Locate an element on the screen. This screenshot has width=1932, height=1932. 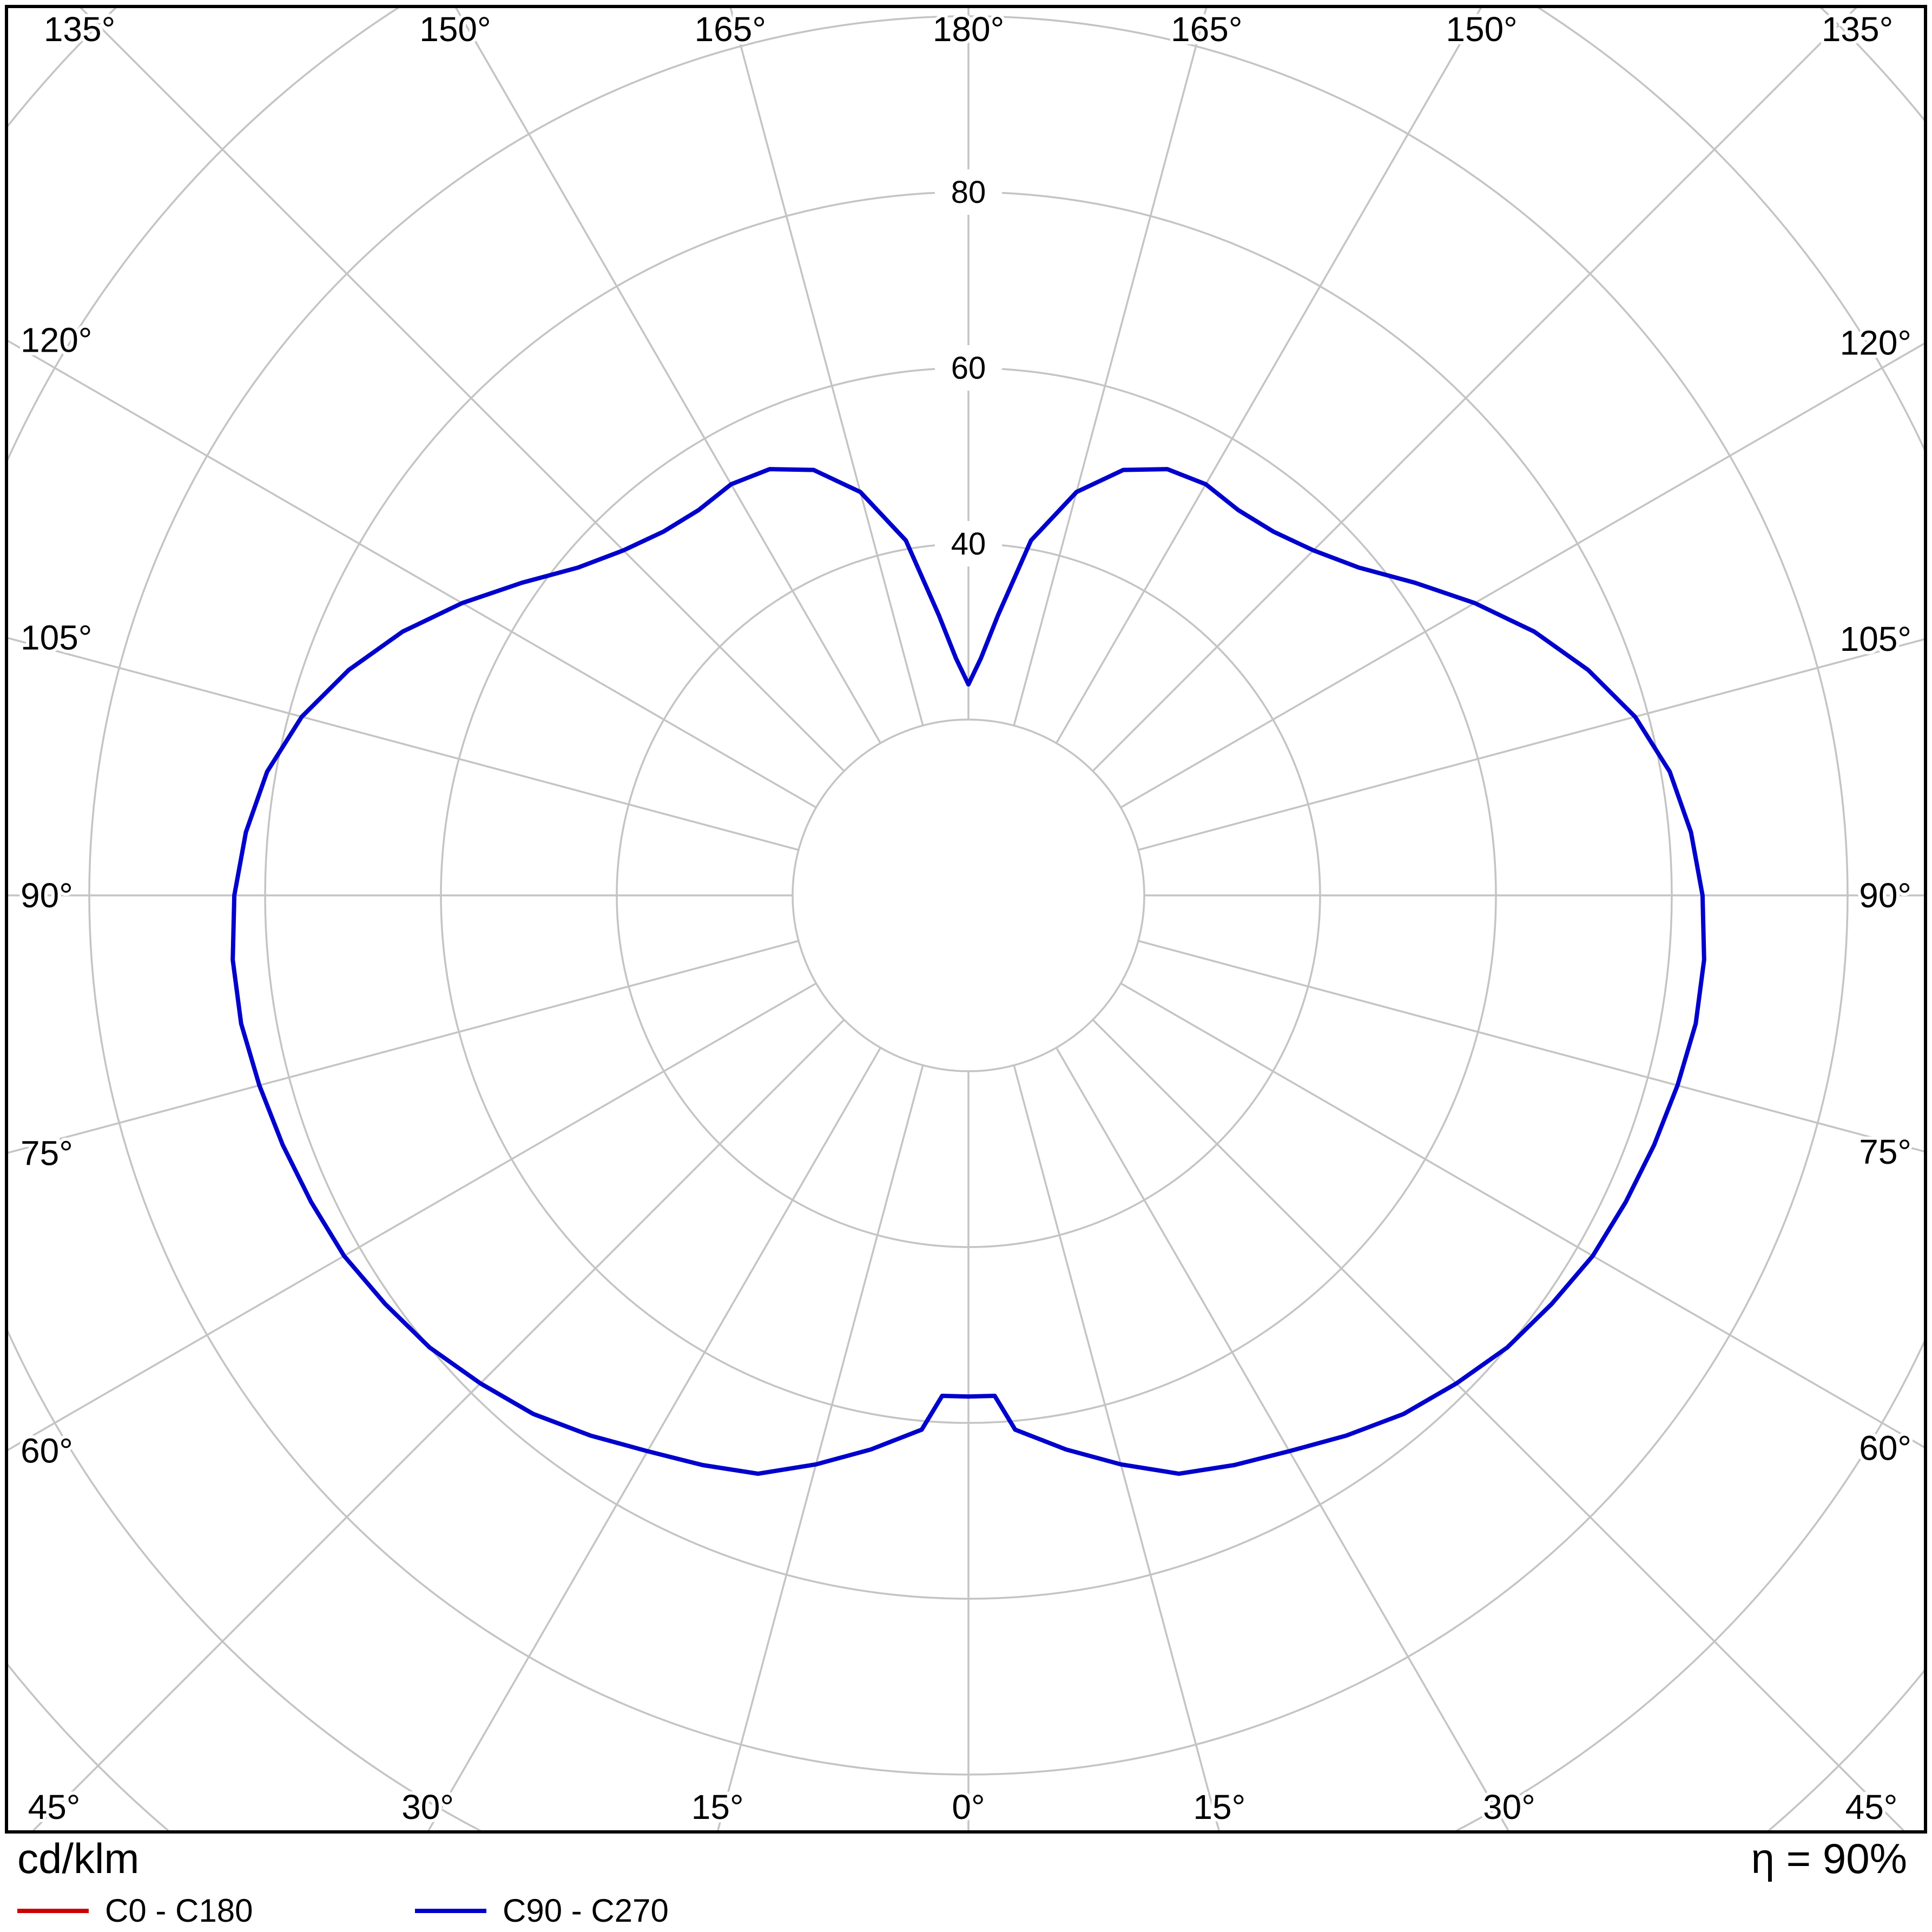
ring-labels: 40 60 80 is located at coordinates (968, 367).